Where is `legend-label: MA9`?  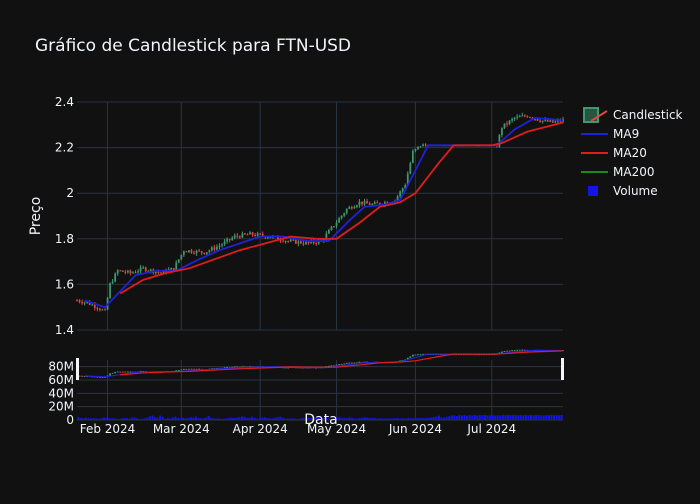
legend-label: MA9 is located at coordinates (626, 134).